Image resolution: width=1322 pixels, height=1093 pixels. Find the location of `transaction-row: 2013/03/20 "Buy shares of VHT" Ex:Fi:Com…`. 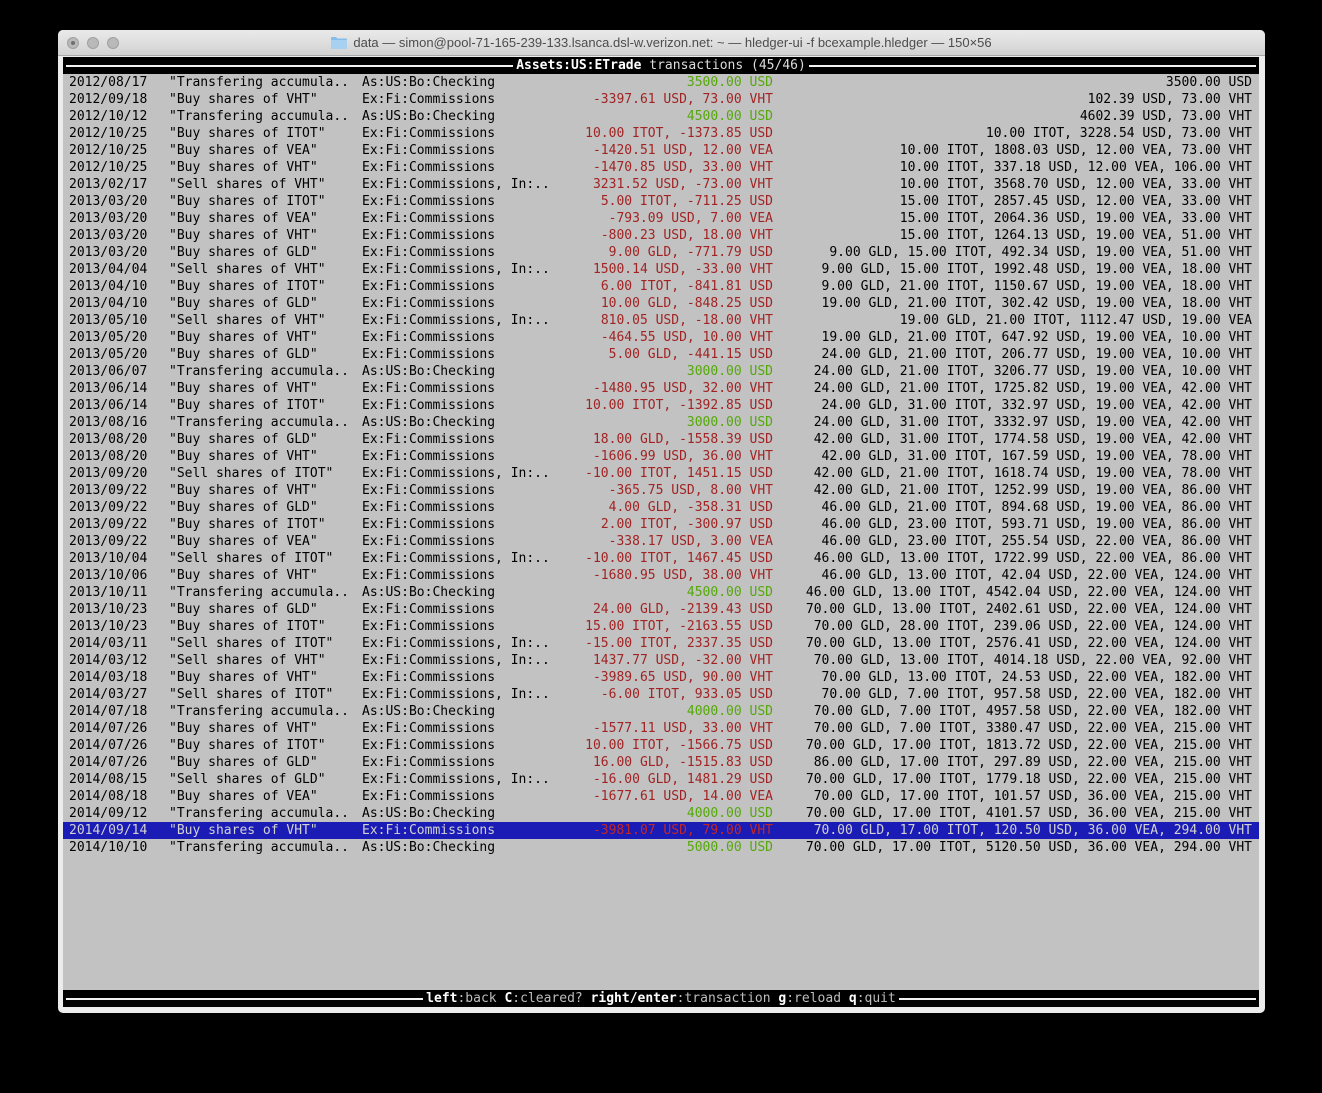

transaction-row: 2013/03/20 "Buy shares of VHT" Ex:Fi:Com… is located at coordinates (661, 235).